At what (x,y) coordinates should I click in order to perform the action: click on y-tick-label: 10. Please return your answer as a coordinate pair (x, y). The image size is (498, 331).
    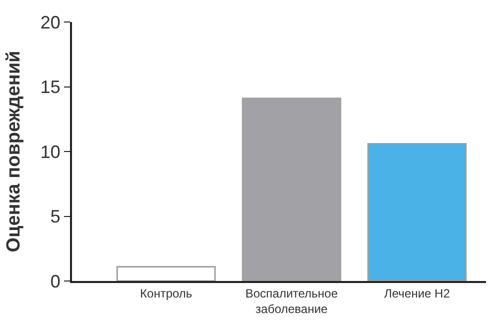
    Looking at the image, I should click on (50, 152).